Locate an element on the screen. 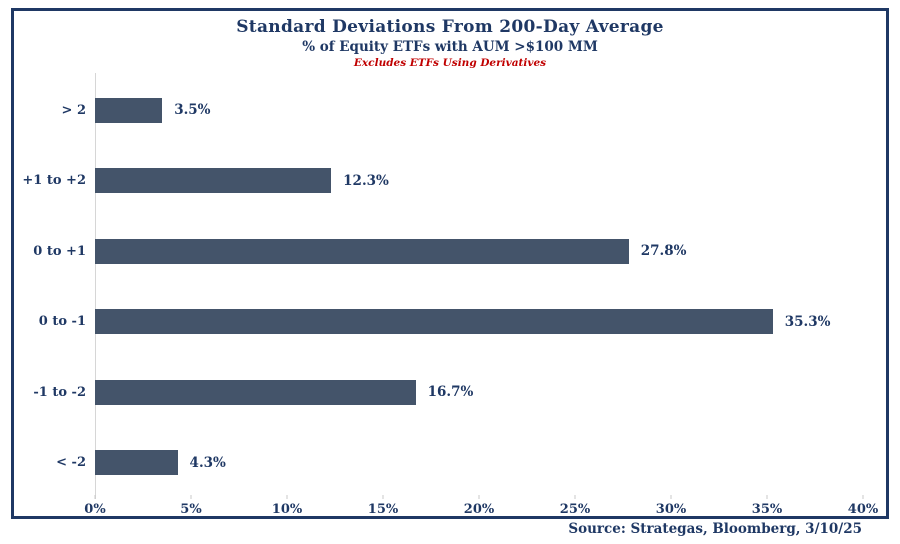 This screenshot has height=544, width=900. x-tick-label: 40% is located at coordinates (863, 509).